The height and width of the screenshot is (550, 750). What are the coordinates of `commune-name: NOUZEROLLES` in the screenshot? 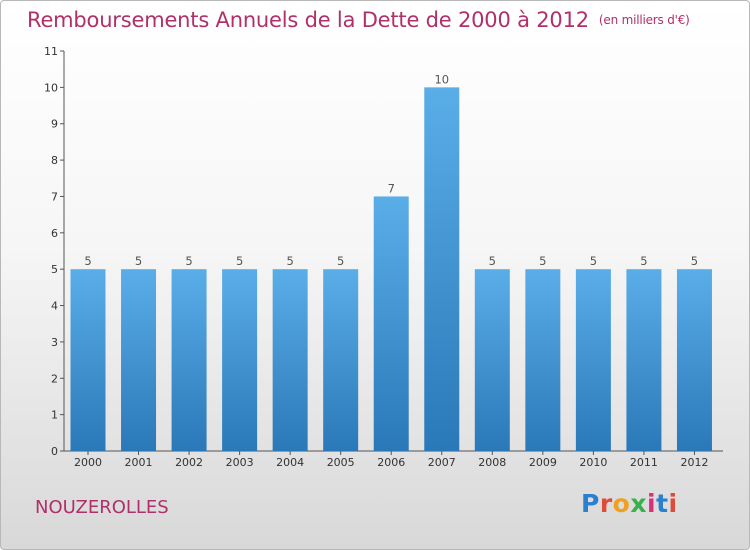 It's located at (102, 507).